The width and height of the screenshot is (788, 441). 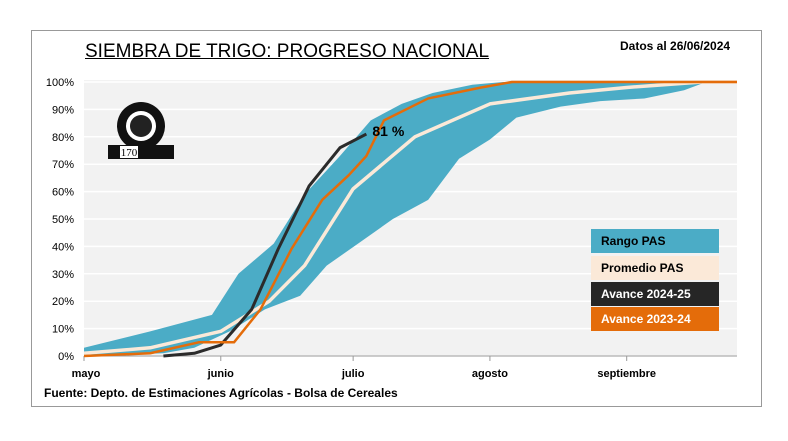 What do you see at coordinates (63, 220) in the screenshot?
I see `y-tick-label: 50%` at bounding box center [63, 220].